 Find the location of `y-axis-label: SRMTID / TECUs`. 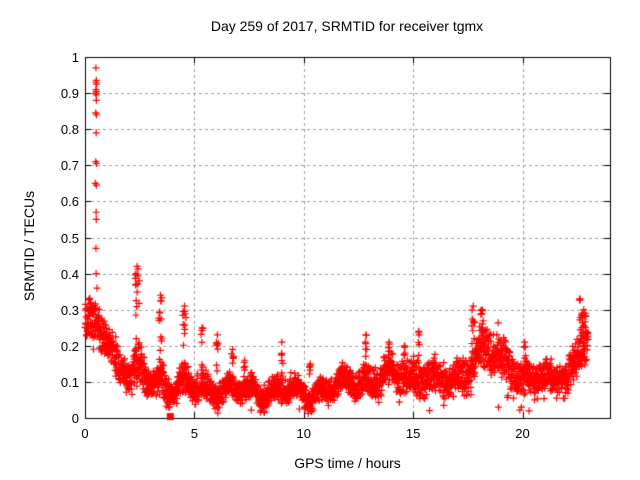

y-axis-label: SRMTID / TECUs is located at coordinates (29, 246).